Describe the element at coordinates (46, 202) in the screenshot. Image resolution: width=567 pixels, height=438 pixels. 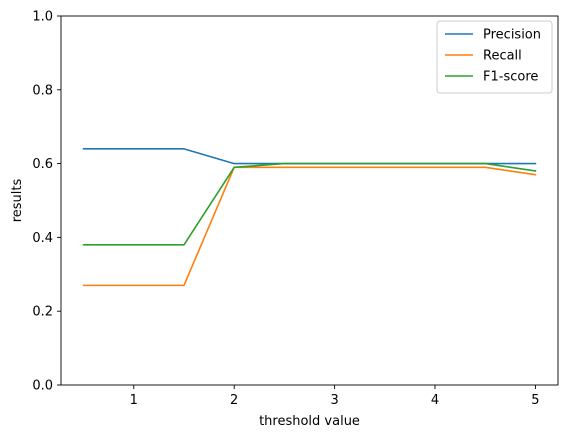
I see `y-axis-ticks: 0.0 0.2 0.4 0.6 0.8 1.0` at that location.